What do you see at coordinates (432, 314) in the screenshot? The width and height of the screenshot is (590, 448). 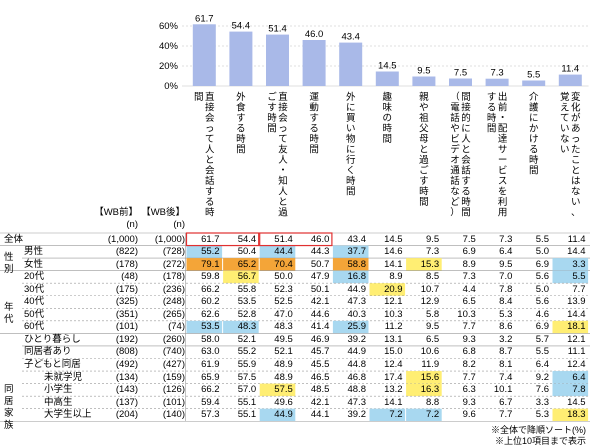 I see `table-cell: 5.8` at bounding box center [432, 314].